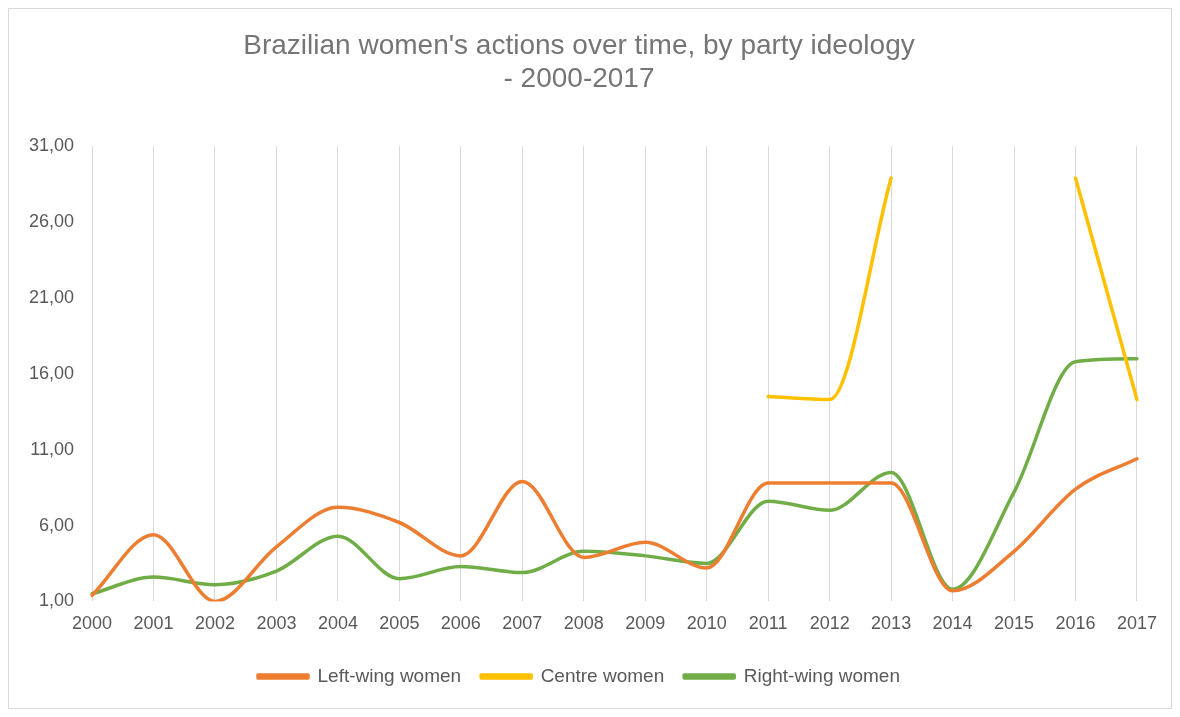 The image size is (1180, 717). I want to click on x-tick-label: 2014, so click(952, 623).